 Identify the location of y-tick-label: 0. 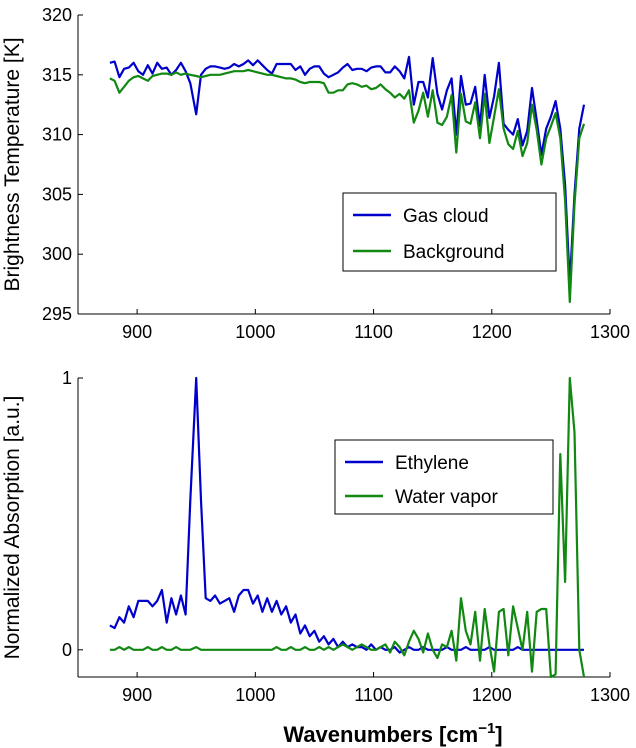
(67, 650).